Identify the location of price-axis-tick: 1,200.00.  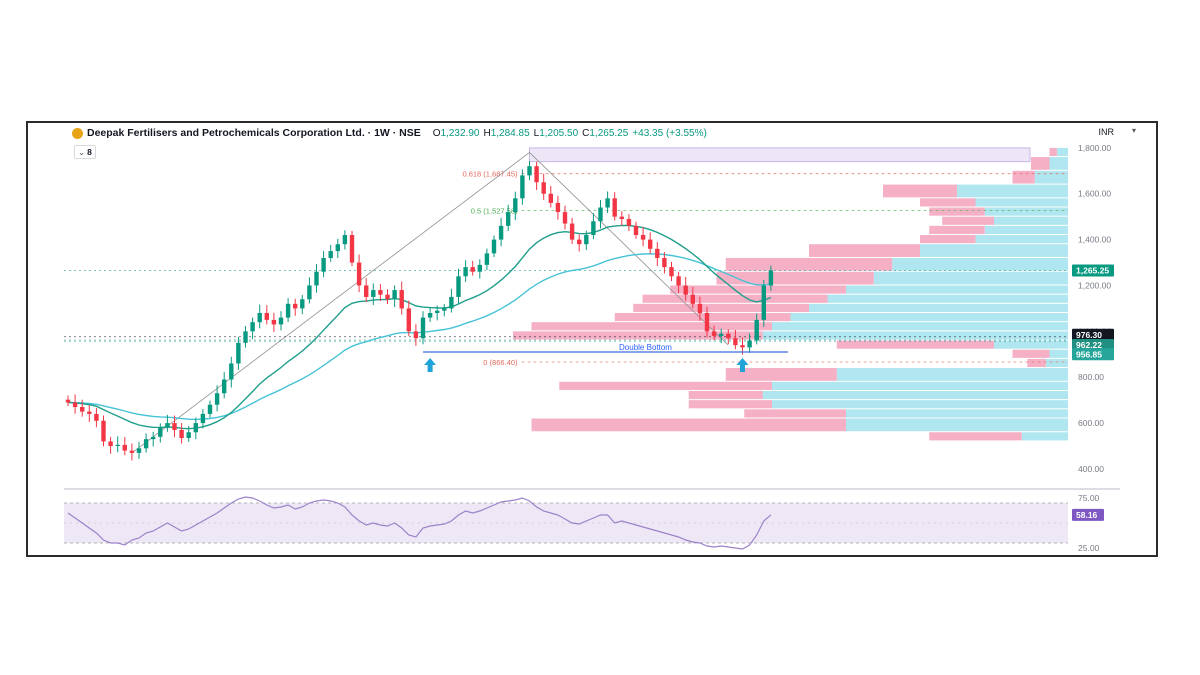
(1094, 285).